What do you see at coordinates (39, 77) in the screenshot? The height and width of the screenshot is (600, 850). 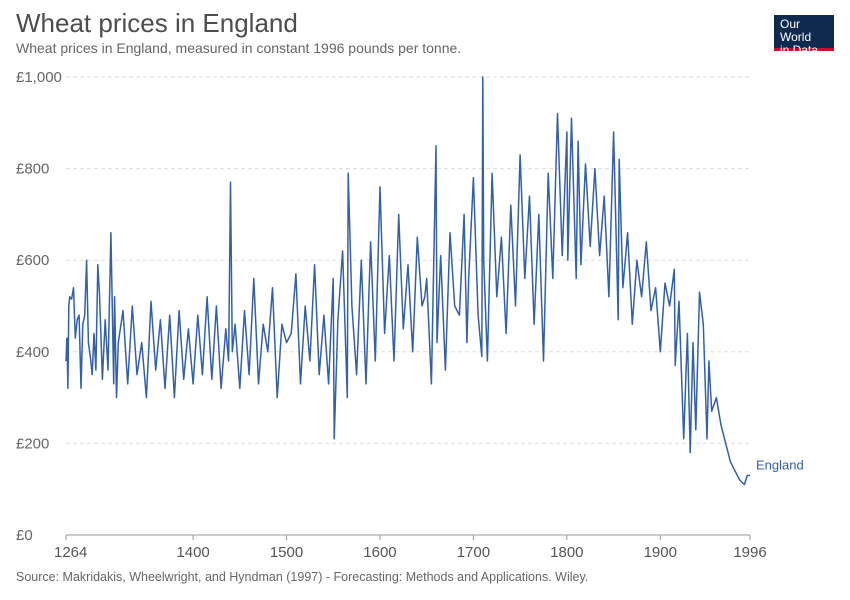 I see `y-tick-label: £1,000` at bounding box center [39, 77].